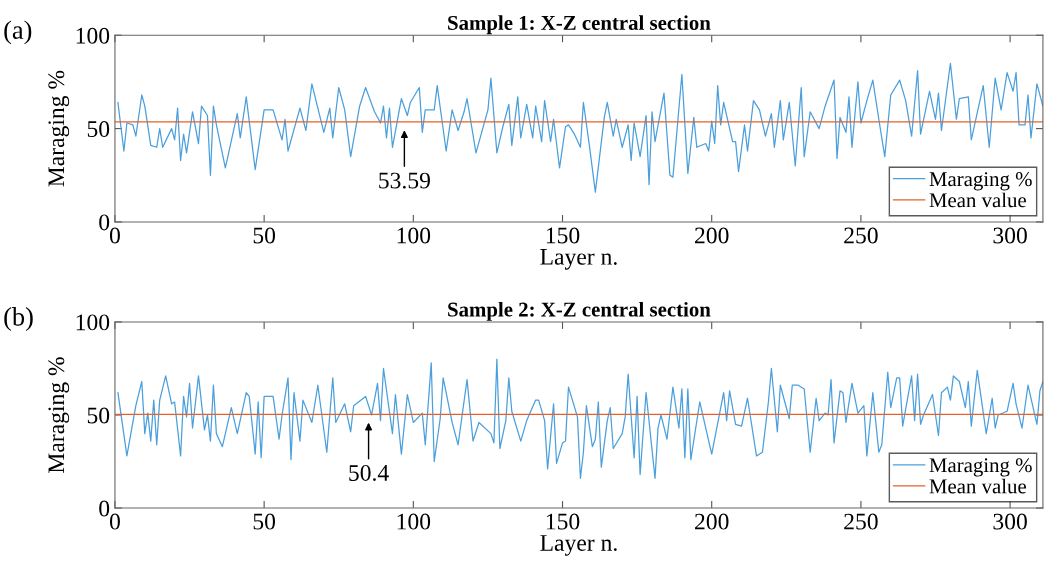 The height and width of the screenshot is (578, 1045). I want to click on chart-title: Sample 1: X-Z central section, so click(579, 25).